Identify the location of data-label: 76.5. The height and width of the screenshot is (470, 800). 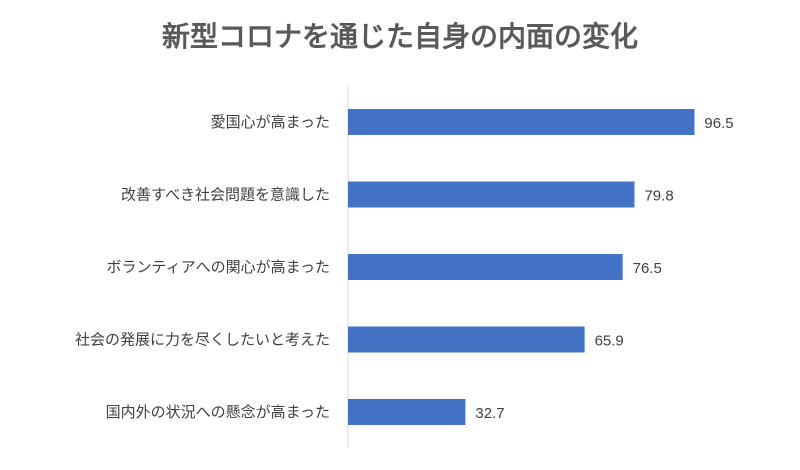
(647, 268).